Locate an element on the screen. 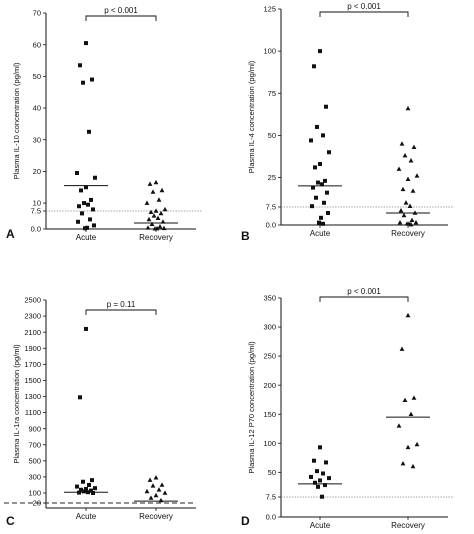 The image size is (474, 534). y-tick-label: 7.5 is located at coordinates (271, 497).